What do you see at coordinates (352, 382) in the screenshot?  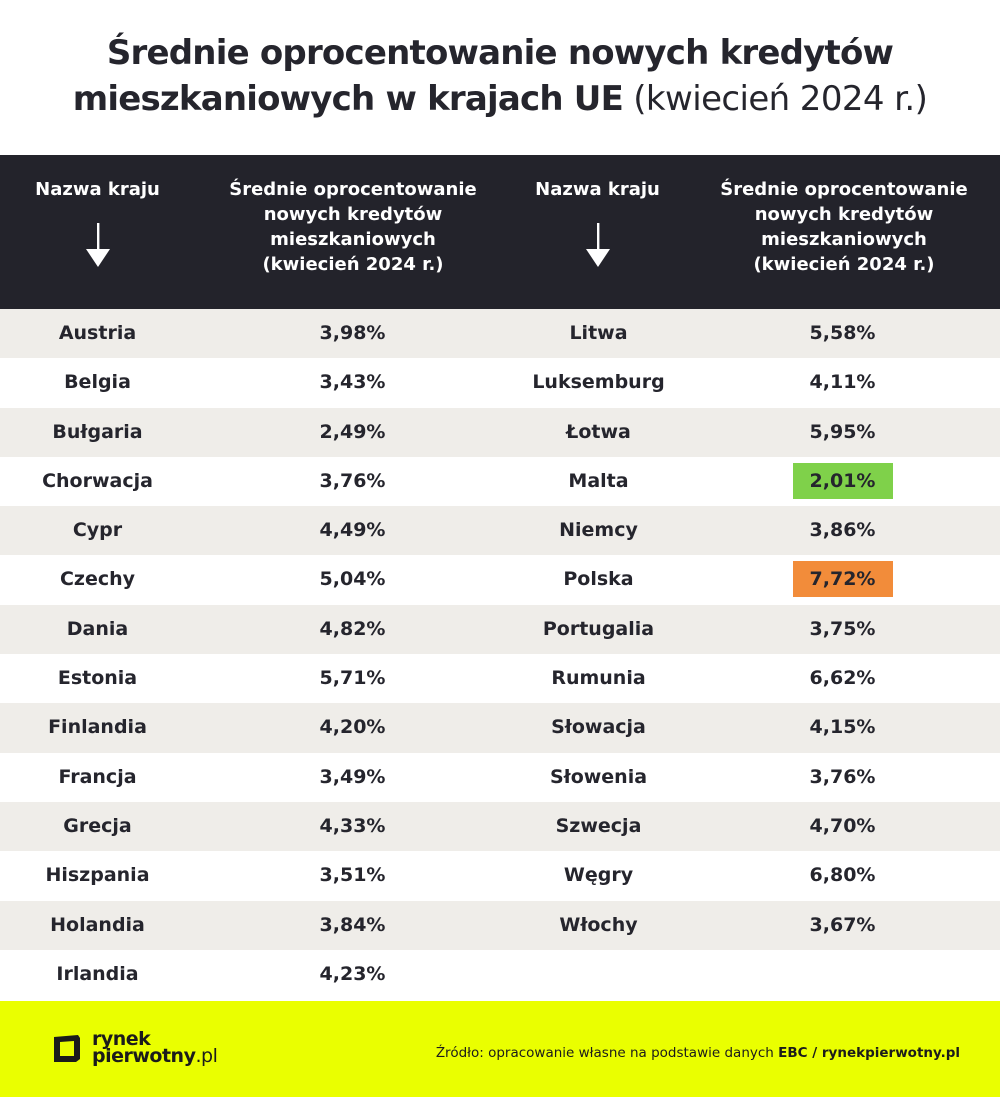 I see `rate-value: 3,43%` at bounding box center [352, 382].